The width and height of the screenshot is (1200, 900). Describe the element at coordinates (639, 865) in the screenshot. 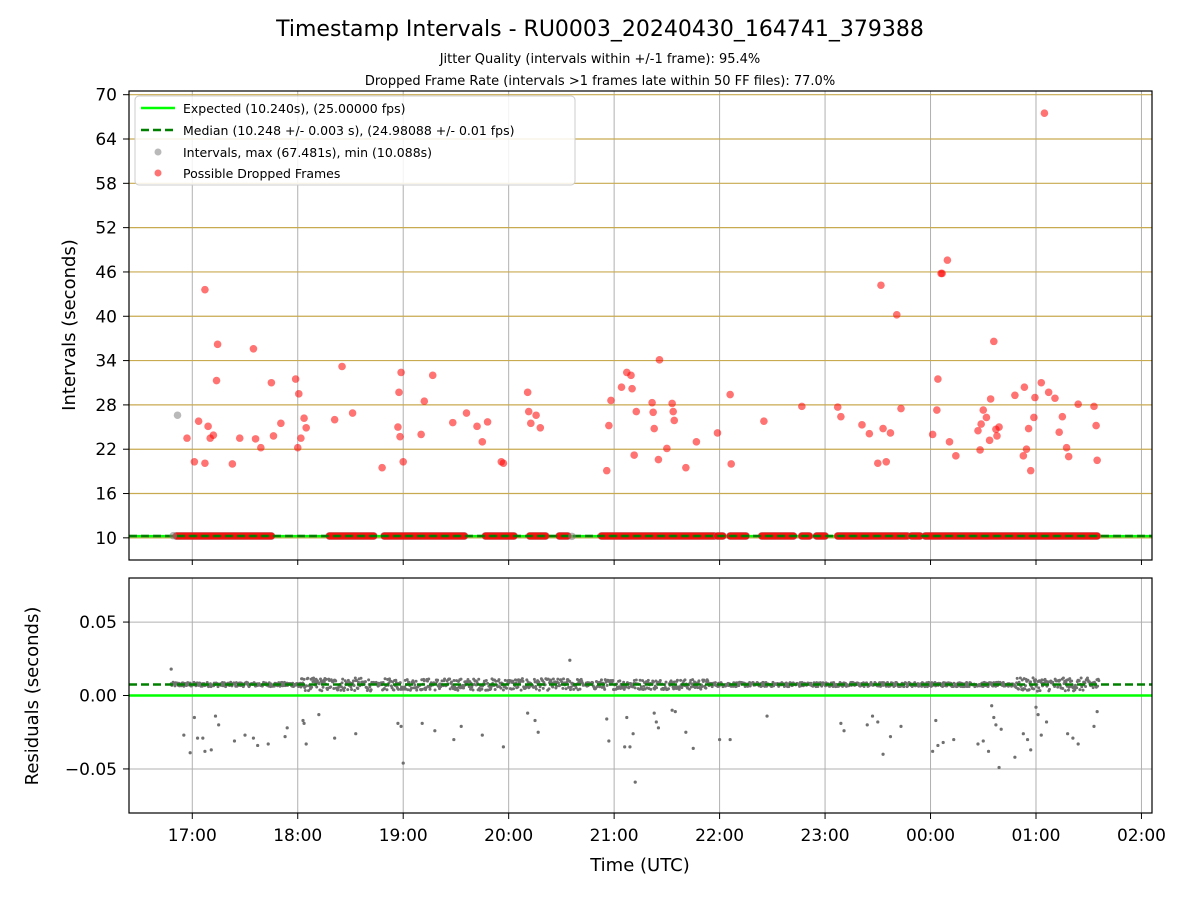

I see `x-axis-label: Time (UTC)` at that location.